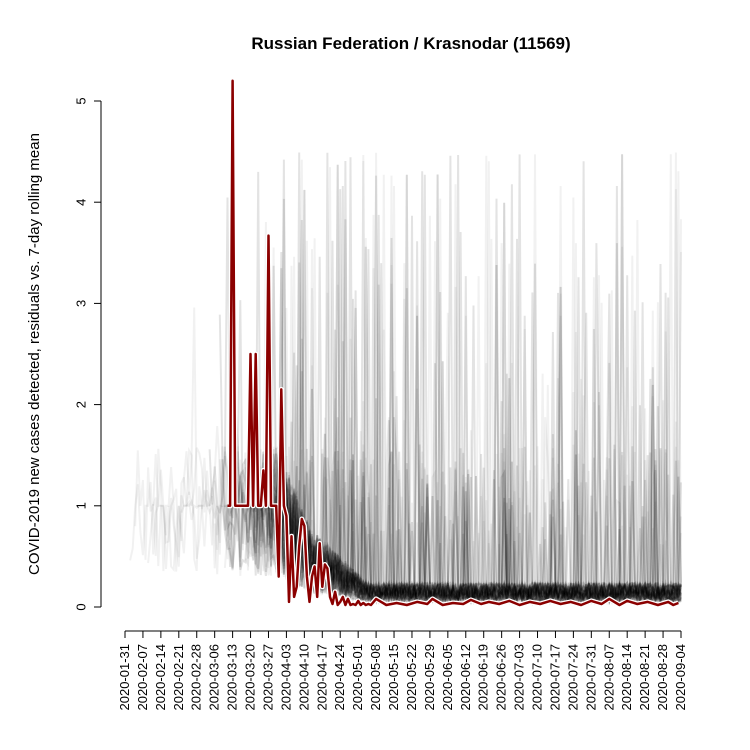 The width and height of the screenshot is (750, 750). What do you see at coordinates (572, 677) in the screenshot?
I see `x-tick-label: 2020-07-24` at bounding box center [572, 677].